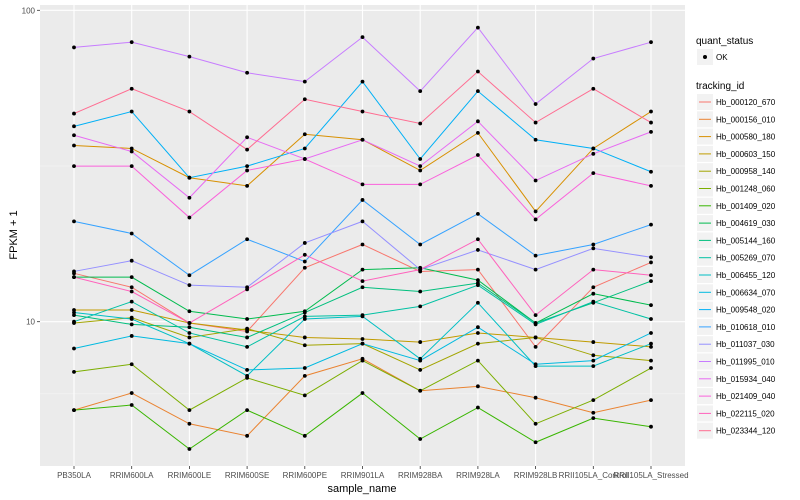 The image size is (800, 500). I want to click on legend-item: Hb_023344_120, so click(736, 430).